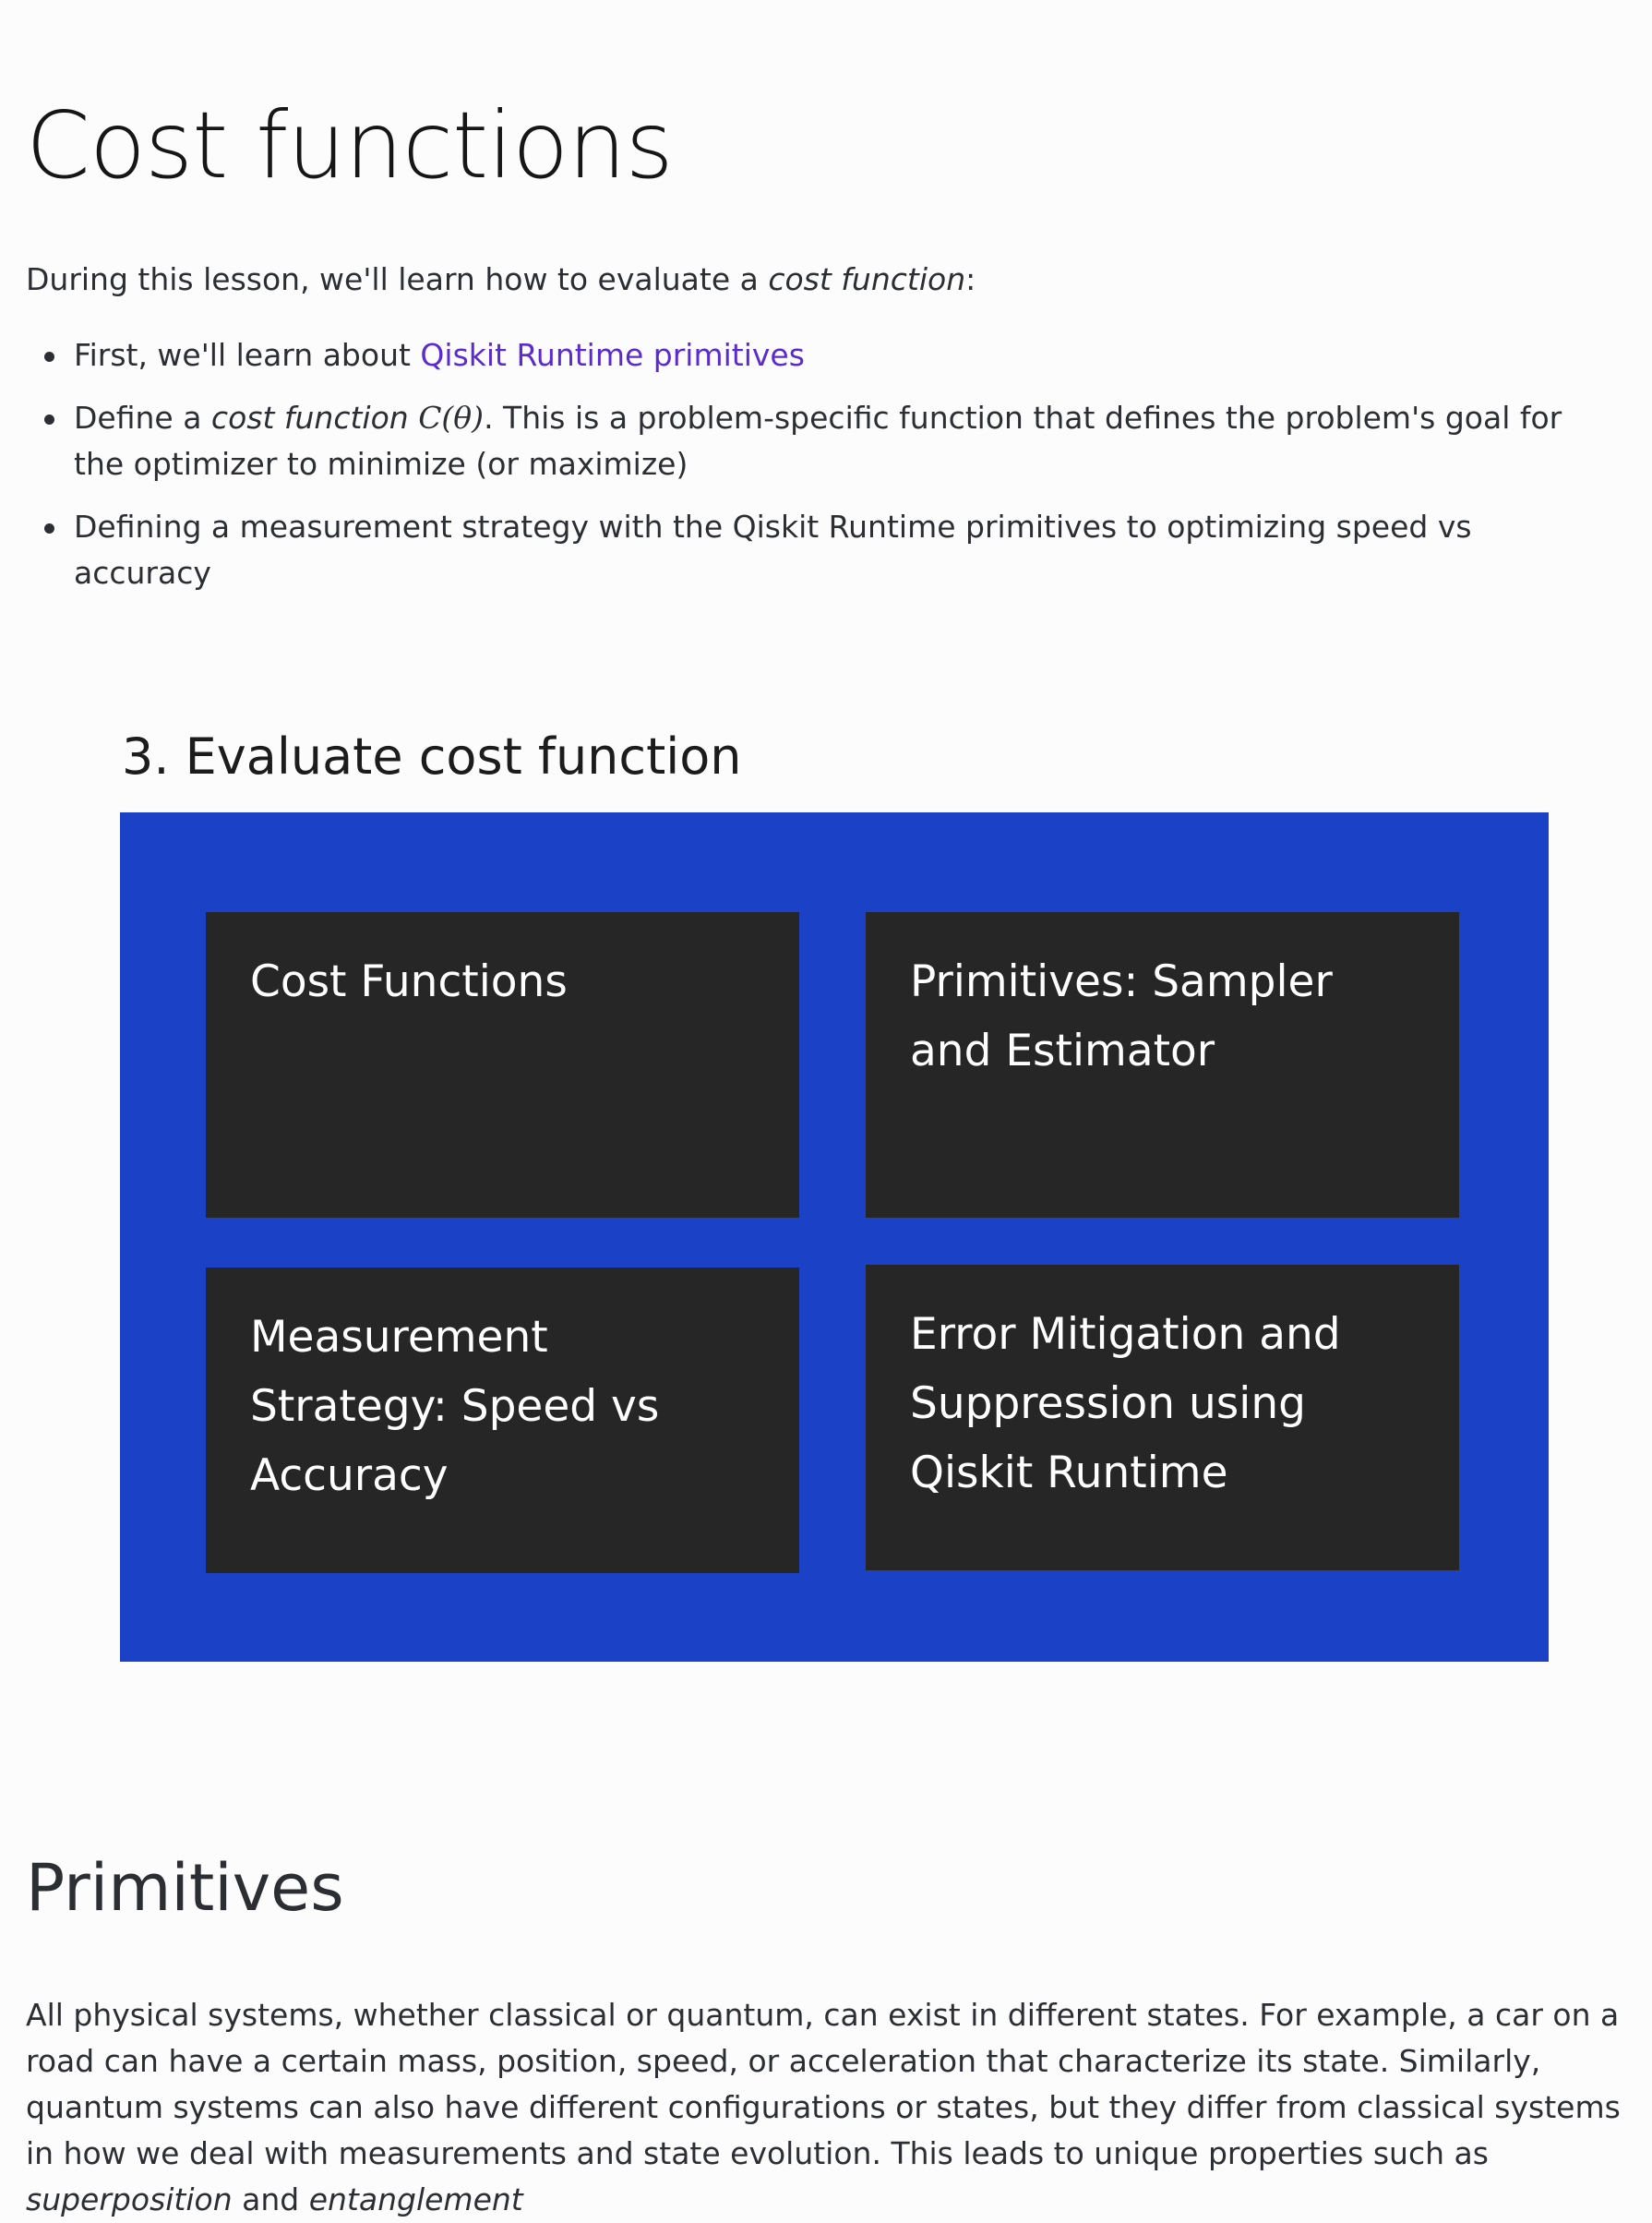 This screenshot has width=1652, height=2223. What do you see at coordinates (503, 1065) in the screenshot?
I see `diagram-card-cost-functions: Cost Functions` at bounding box center [503, 1065].